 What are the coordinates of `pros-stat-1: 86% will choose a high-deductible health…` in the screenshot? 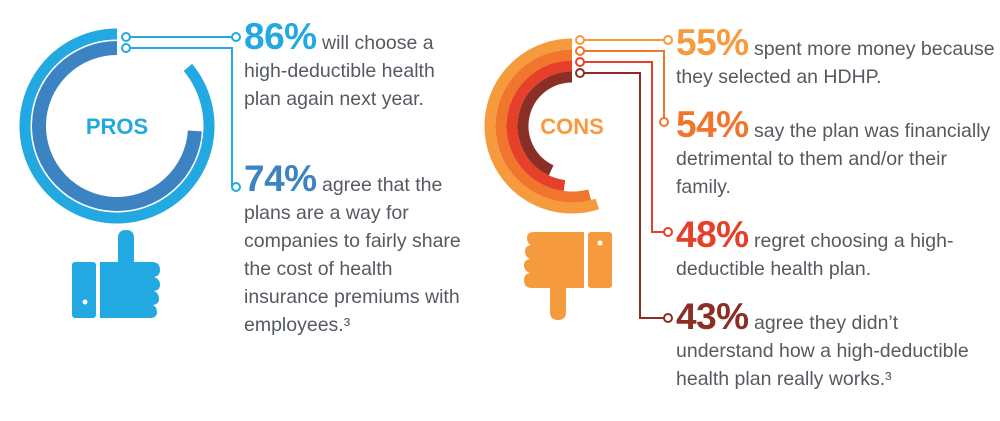 It's located at (354, 65).